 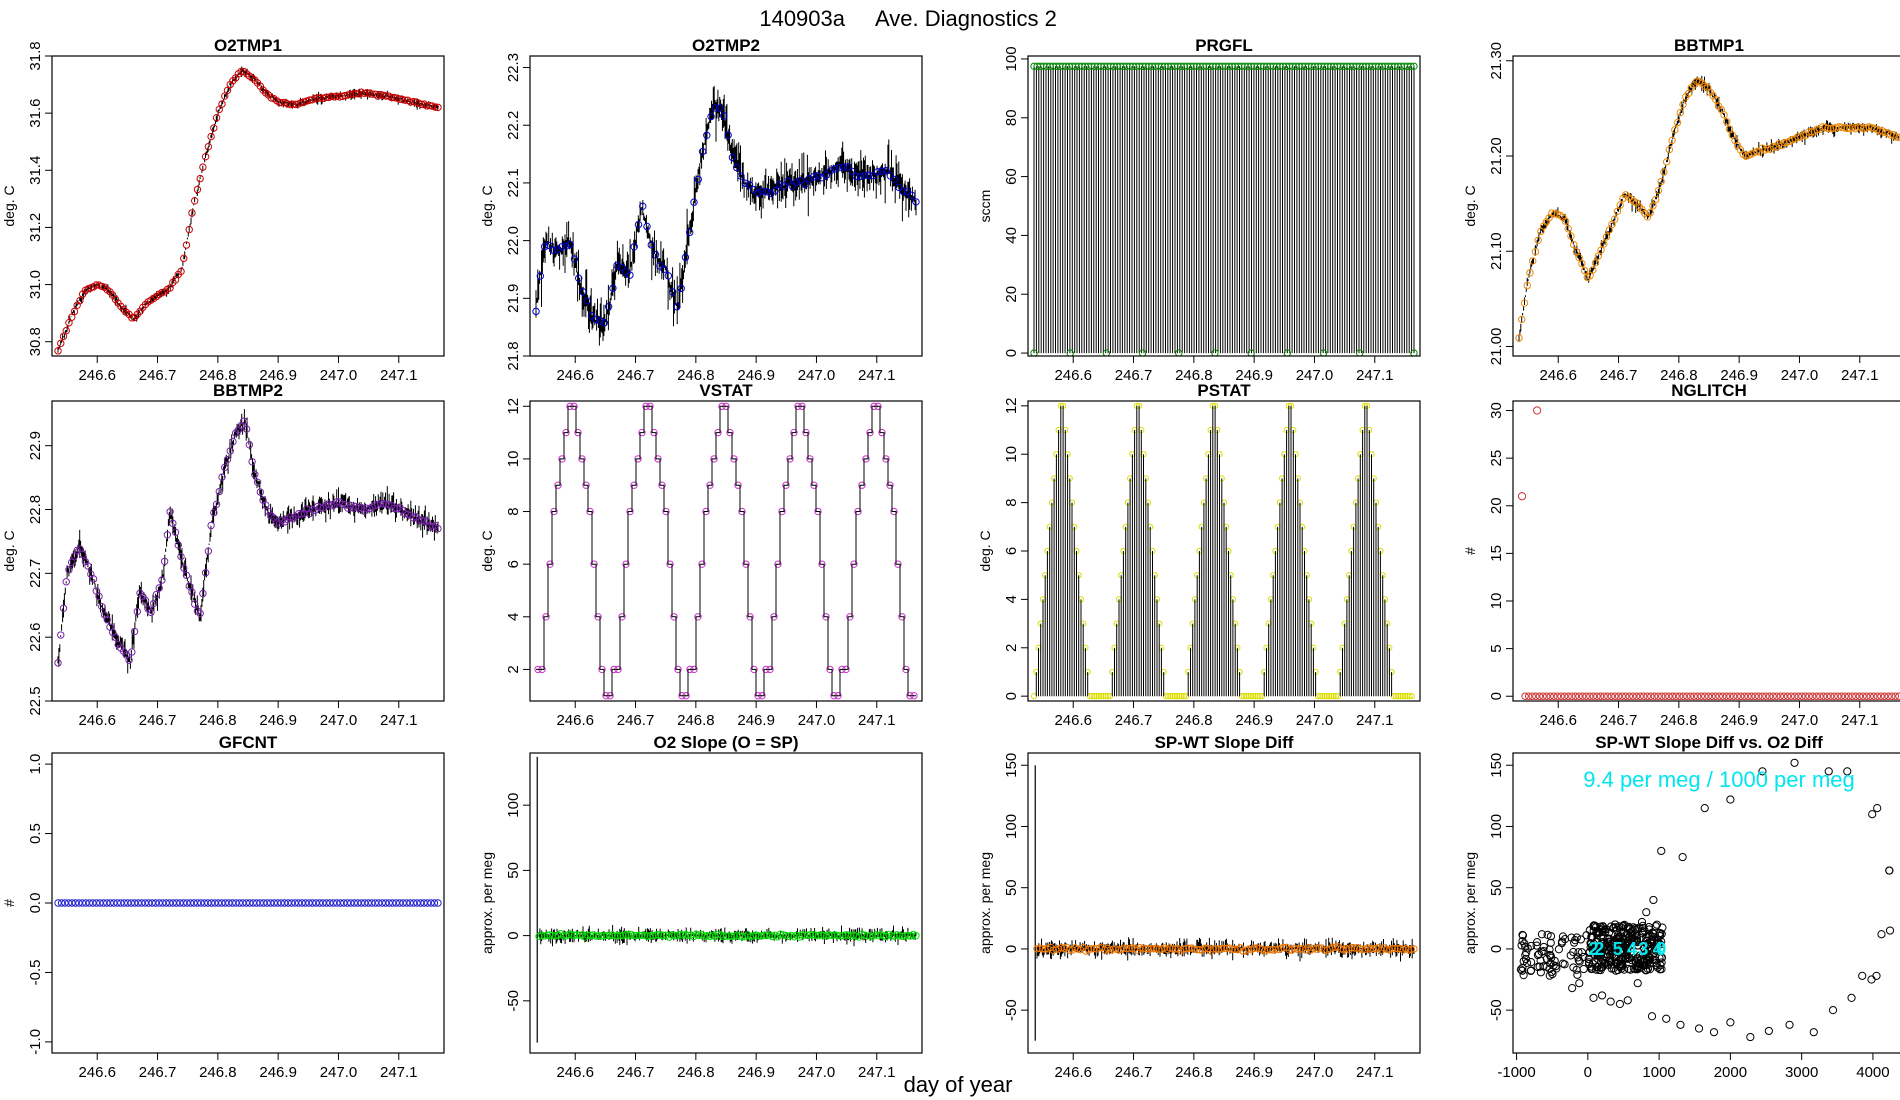 I want to click on fit-label: 2, so click(x=1599, y=949).